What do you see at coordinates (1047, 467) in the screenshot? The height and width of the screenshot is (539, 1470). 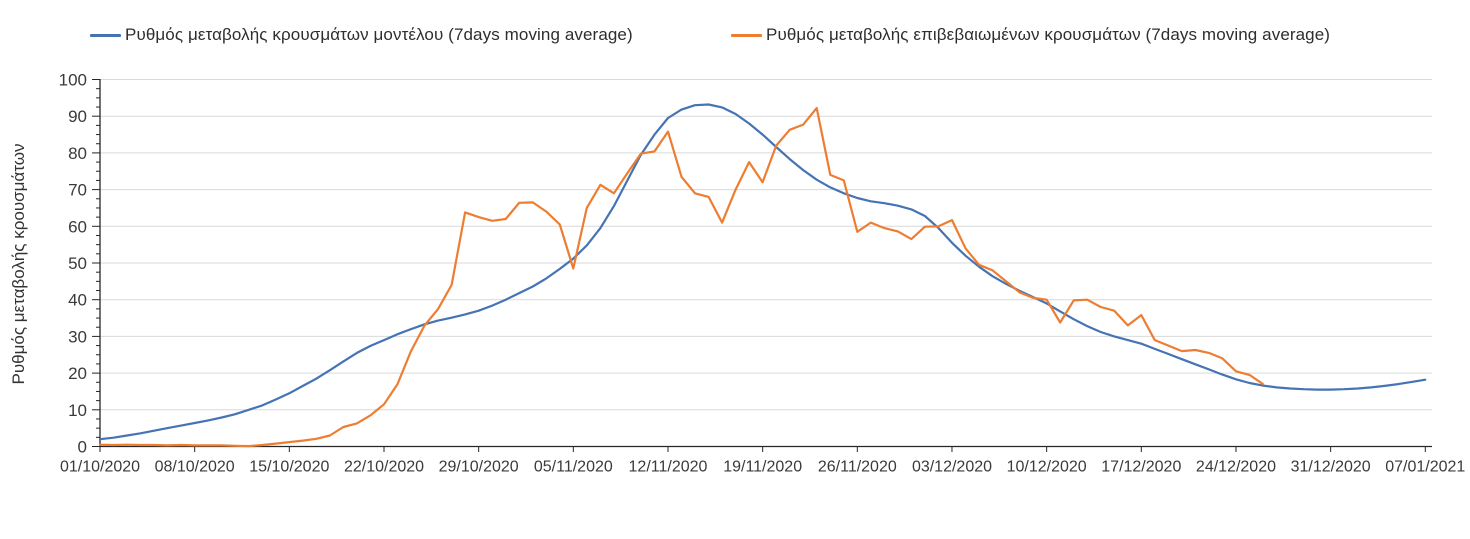 I see `x-tick-label: 10/12/2020` at bounding box center [1047, 467].